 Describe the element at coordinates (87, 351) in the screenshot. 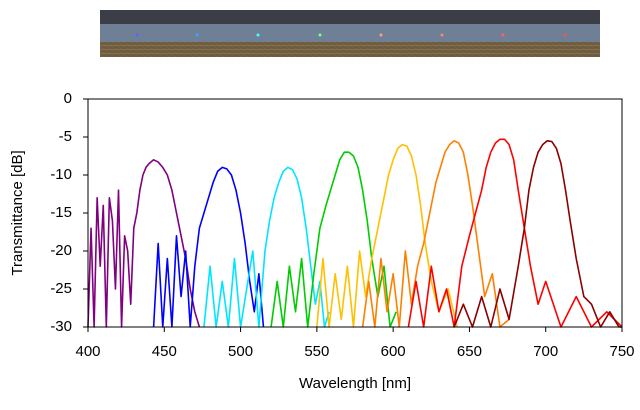

I see `x-tick-label: 400` at that location.